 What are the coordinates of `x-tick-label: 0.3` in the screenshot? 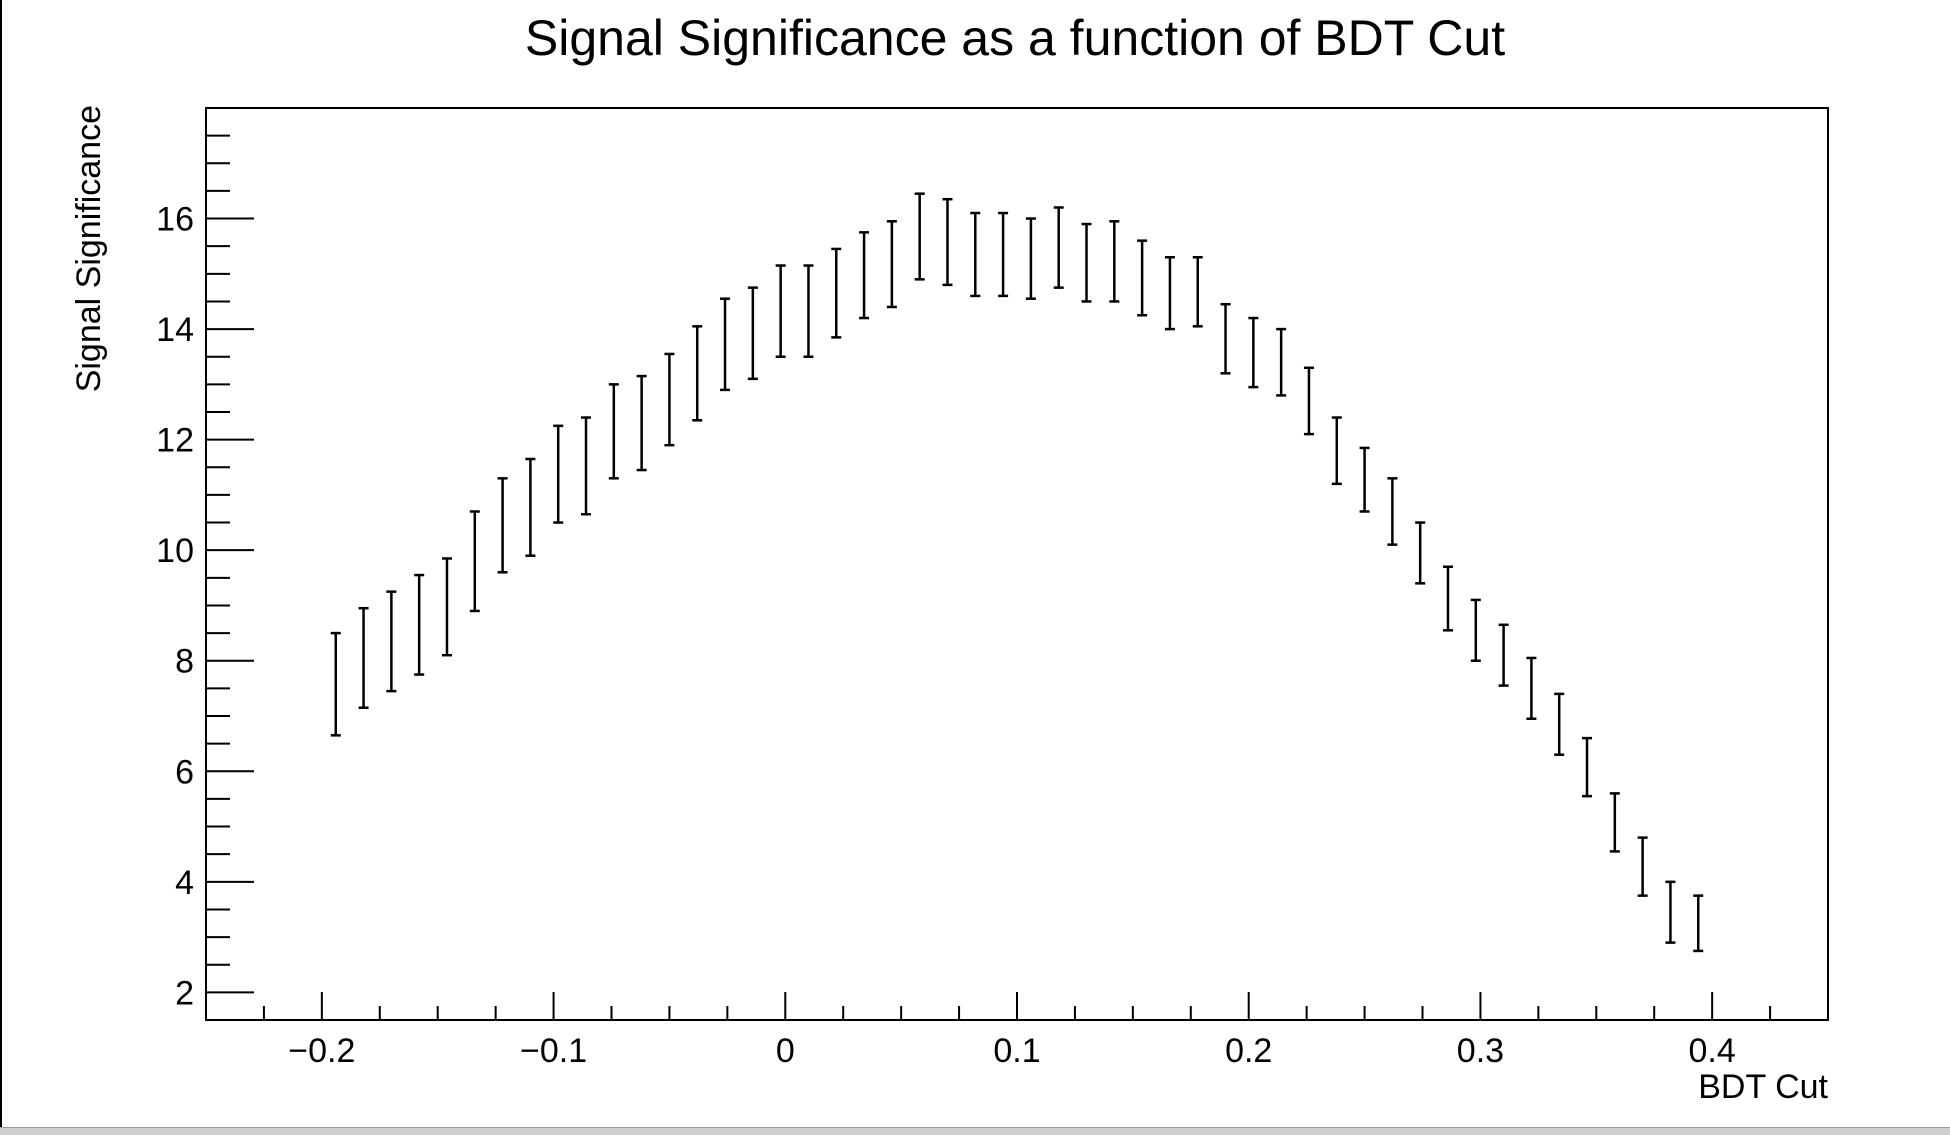 It's located at (1480, 1051).